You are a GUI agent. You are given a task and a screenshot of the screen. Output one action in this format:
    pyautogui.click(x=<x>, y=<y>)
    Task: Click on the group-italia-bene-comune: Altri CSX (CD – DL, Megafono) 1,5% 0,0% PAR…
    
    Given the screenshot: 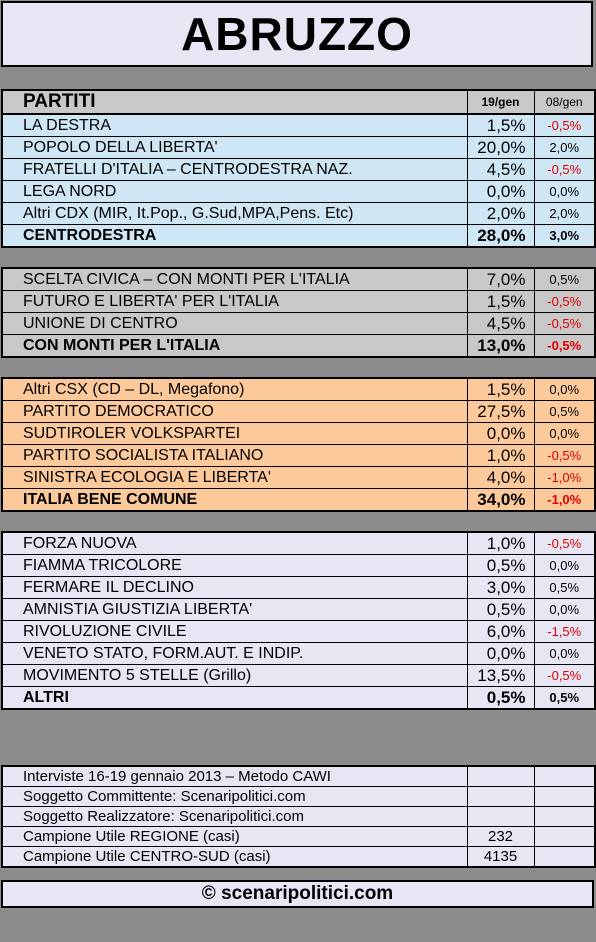 What is the action you would take?
    pyautogui.click(x=298, y=444)
    